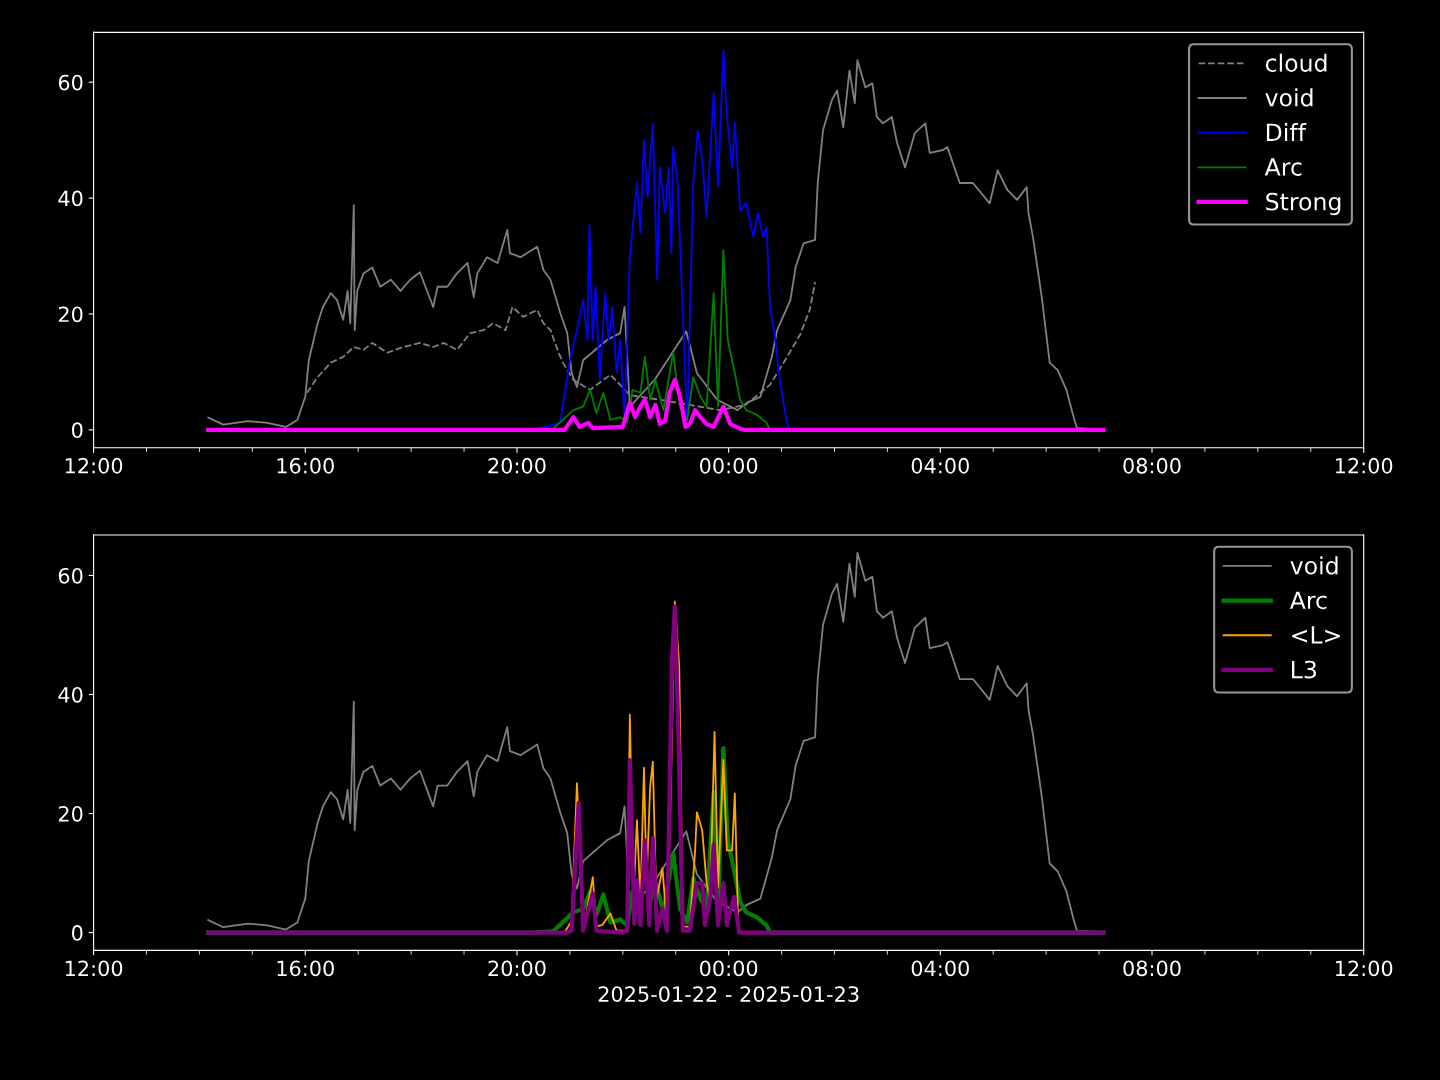 This screenshot has height=1080, width=1440. What do you see at coordinates (1316, 635) in the screenshot?
I see `legend-label: <L>` at bounding box center [1316, 635].